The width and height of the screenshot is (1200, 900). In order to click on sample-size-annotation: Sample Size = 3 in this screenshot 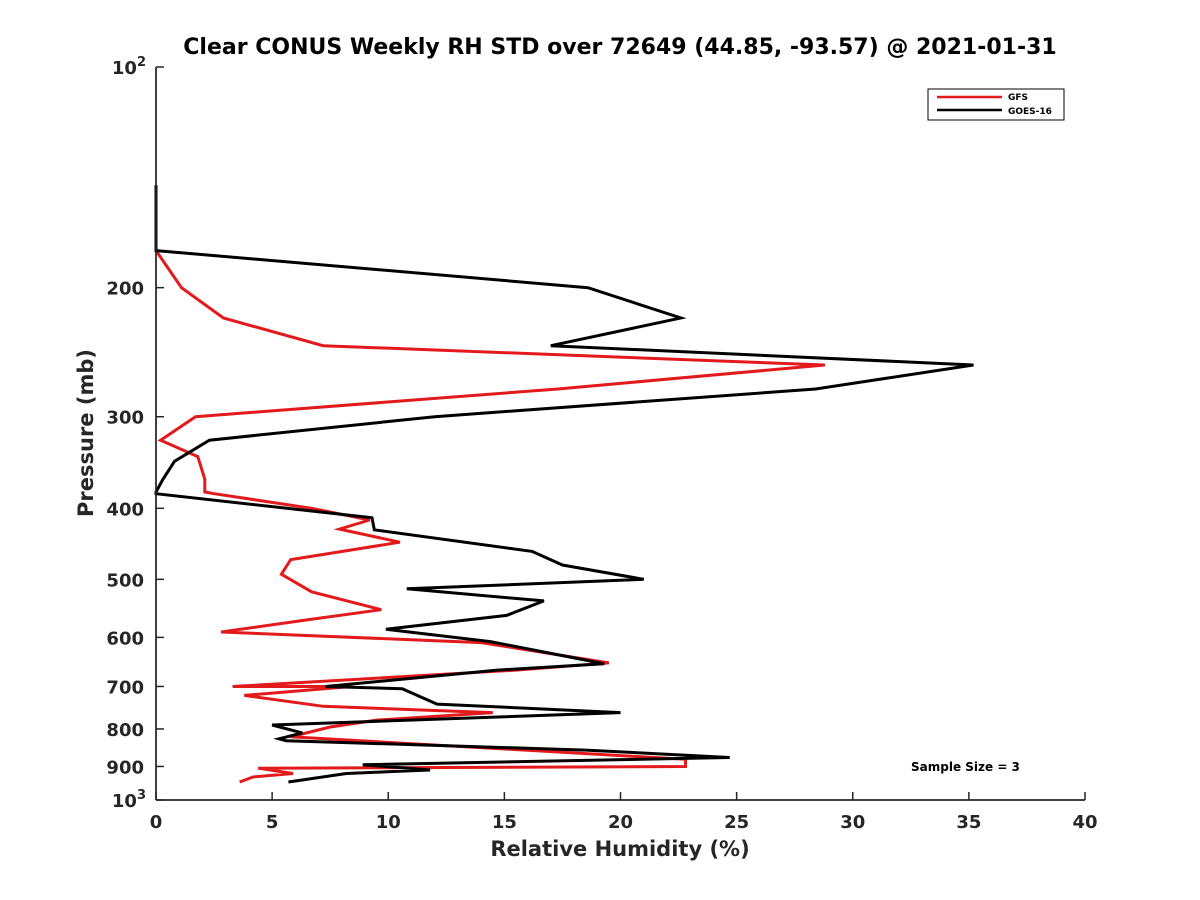, I will do `click(965, 767)`.